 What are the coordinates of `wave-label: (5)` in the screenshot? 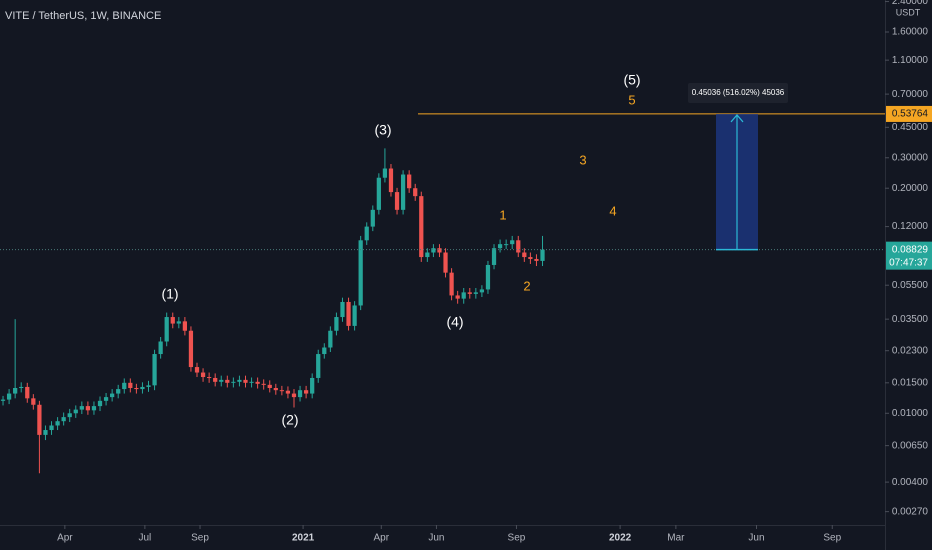 It's located at (631, 80).